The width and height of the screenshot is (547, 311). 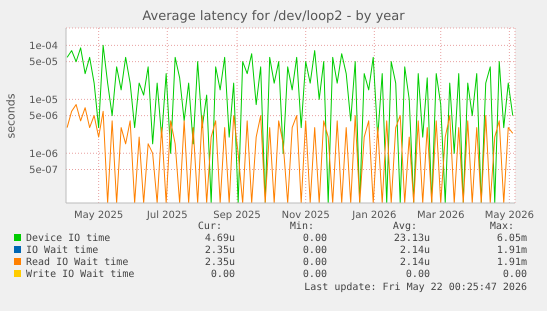 I want to click on legend-label: Write IO Wait time, so click(x=79, y=275).